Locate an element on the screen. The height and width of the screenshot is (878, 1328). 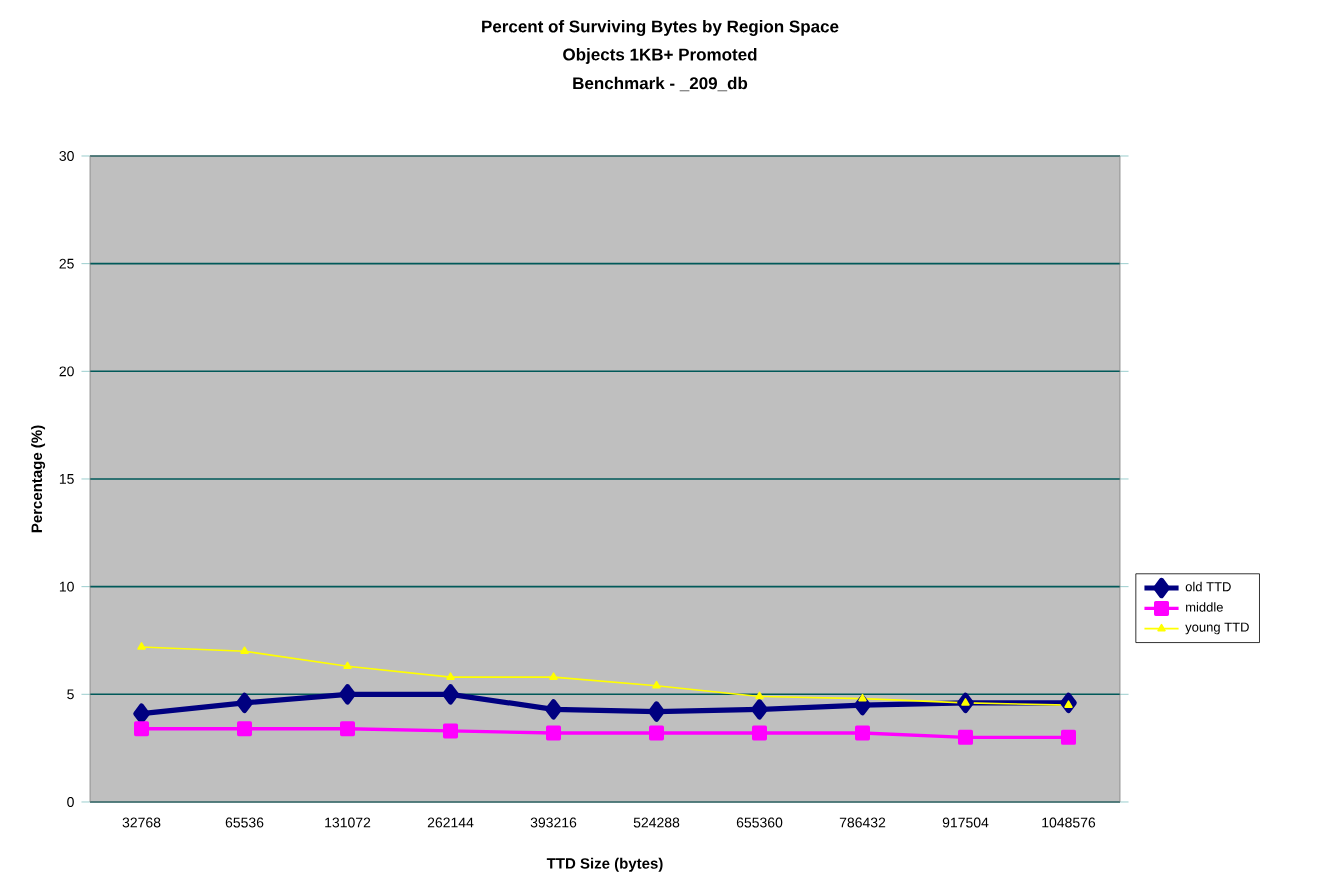
chart-subtitle: Objects 1KB+ Promoted is located at coordinates (660, 56).